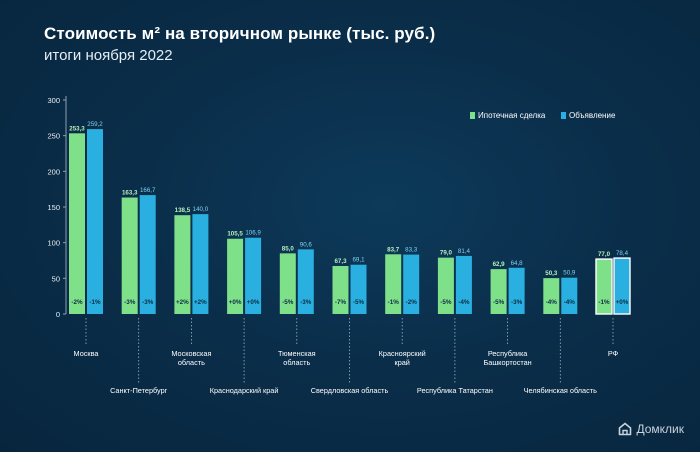  I want to click on bar-value-label: 50,3, so click(551, 273).